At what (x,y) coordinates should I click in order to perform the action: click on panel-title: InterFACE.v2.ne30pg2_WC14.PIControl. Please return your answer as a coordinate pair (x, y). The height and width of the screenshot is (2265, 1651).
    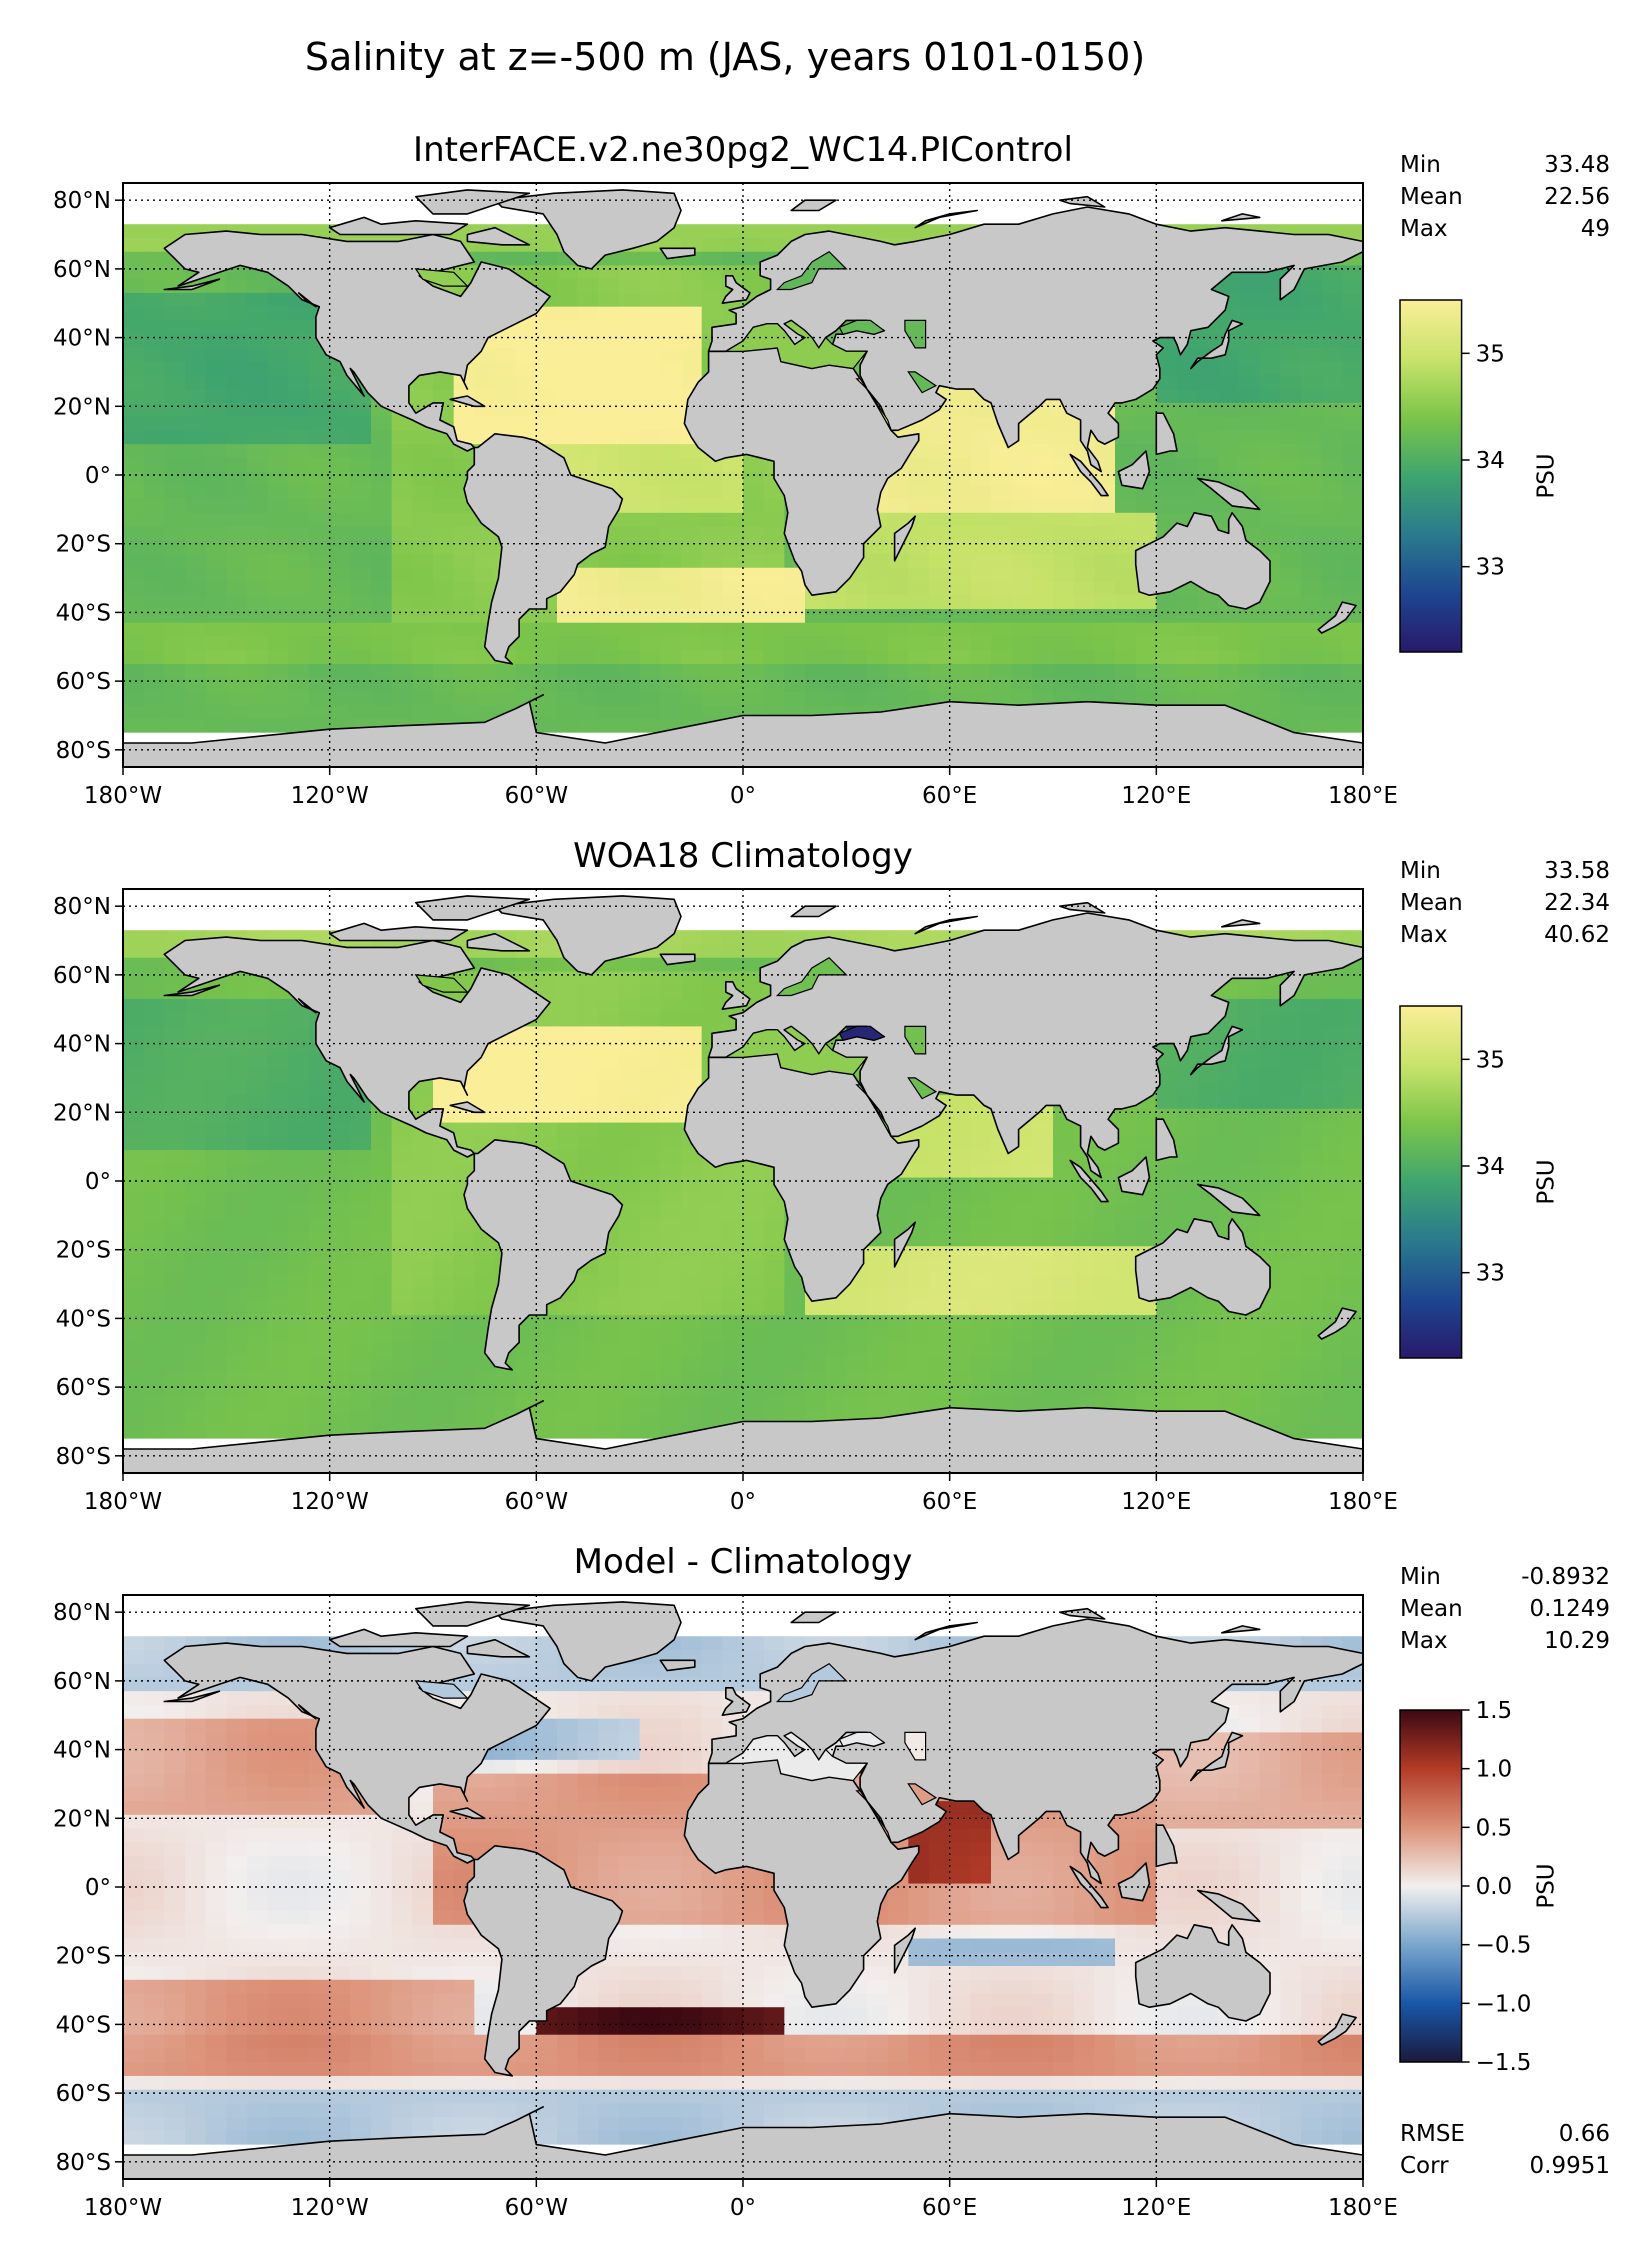
    Looking at the image, I should click on (743, 150).